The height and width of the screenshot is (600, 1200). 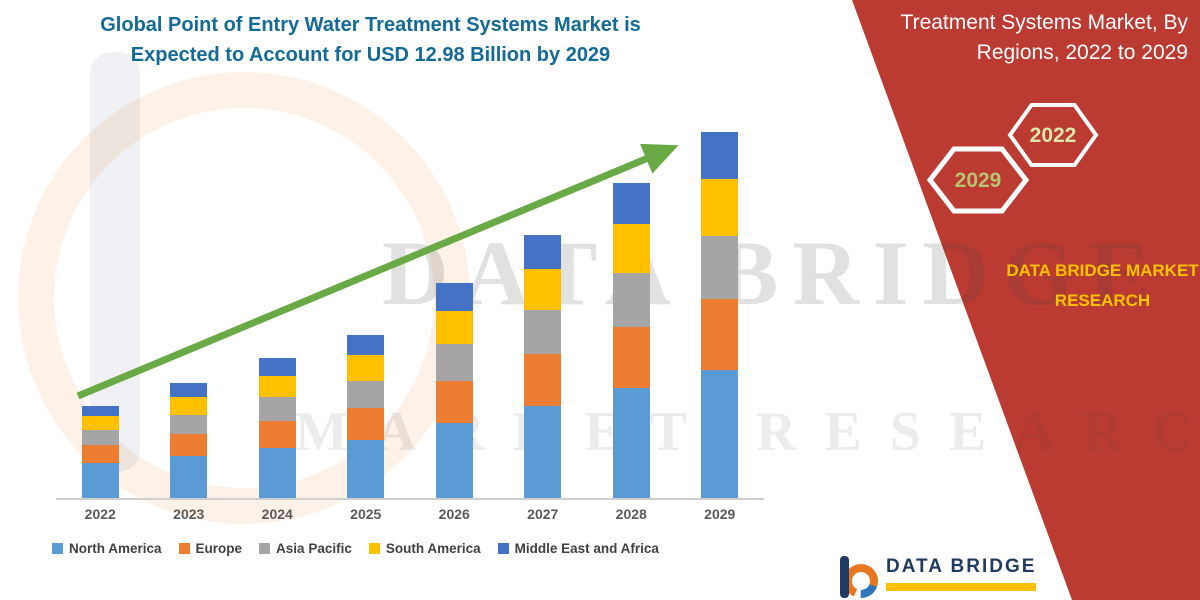 I want to click on hexagon-2029-label: 2029, so click(x=978, y=180).